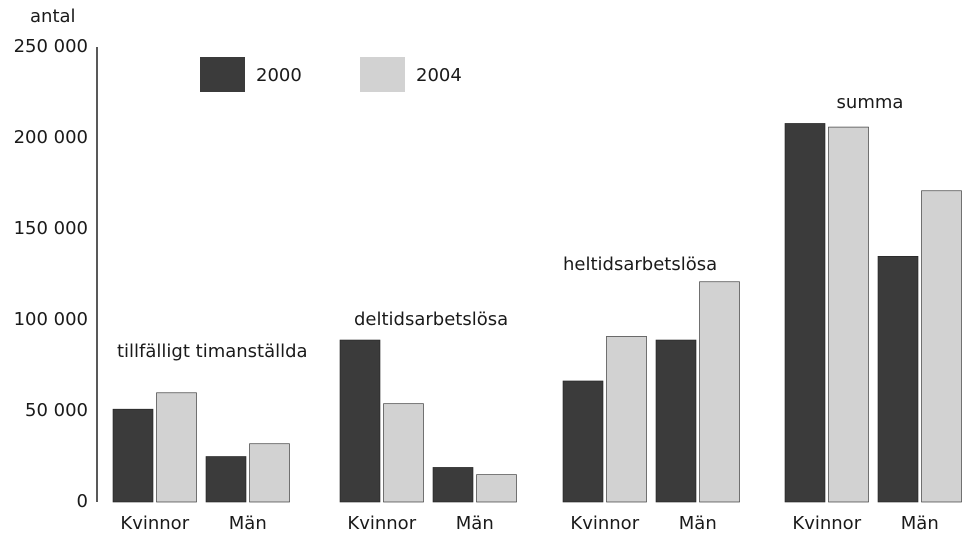  Describe the element at coordinates (870, 102) in the screenshot. I see `group-label: summa` at that location.